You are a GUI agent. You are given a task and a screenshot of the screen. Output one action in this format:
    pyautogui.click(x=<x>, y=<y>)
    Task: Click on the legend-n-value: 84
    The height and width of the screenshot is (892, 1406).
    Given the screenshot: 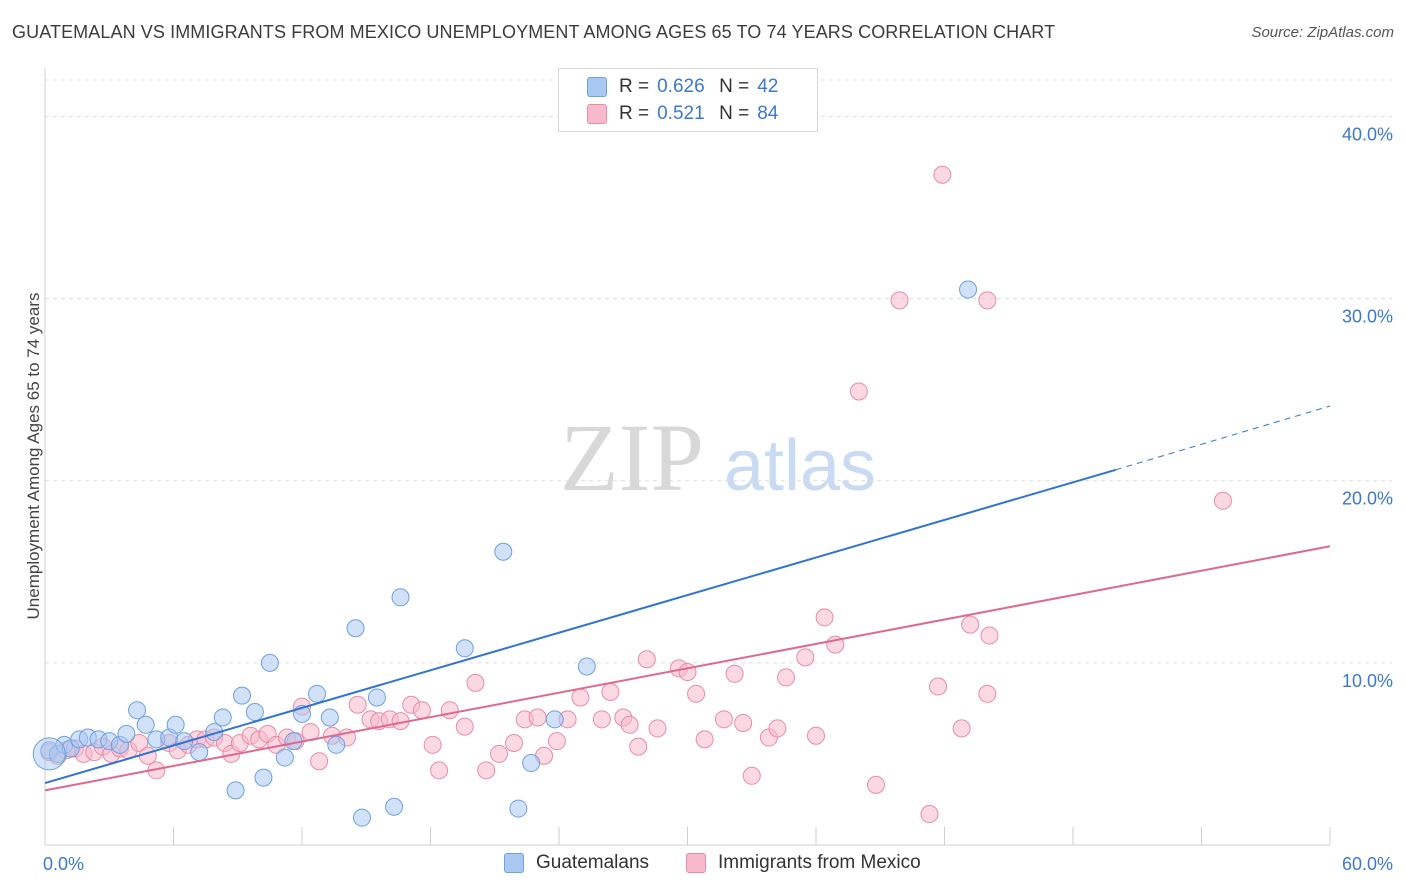 What is the action you would take?
    pyautogui.click(x=768, y=113)
    